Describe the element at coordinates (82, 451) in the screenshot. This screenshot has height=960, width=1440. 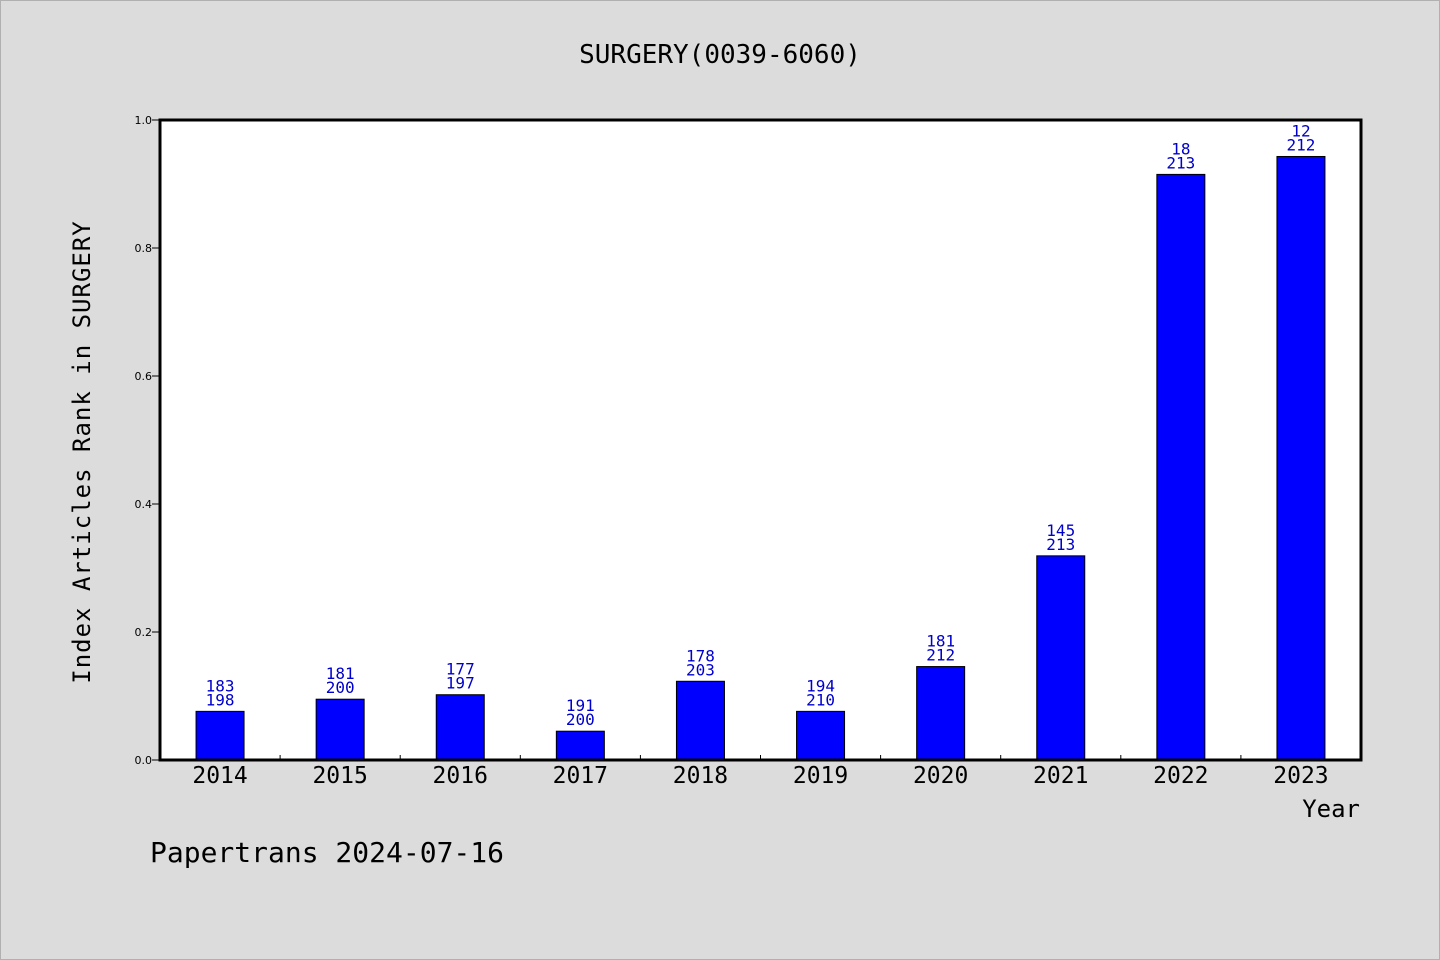
I see `y-axis-label: Index Articles Rank in SURGERY` at that location.